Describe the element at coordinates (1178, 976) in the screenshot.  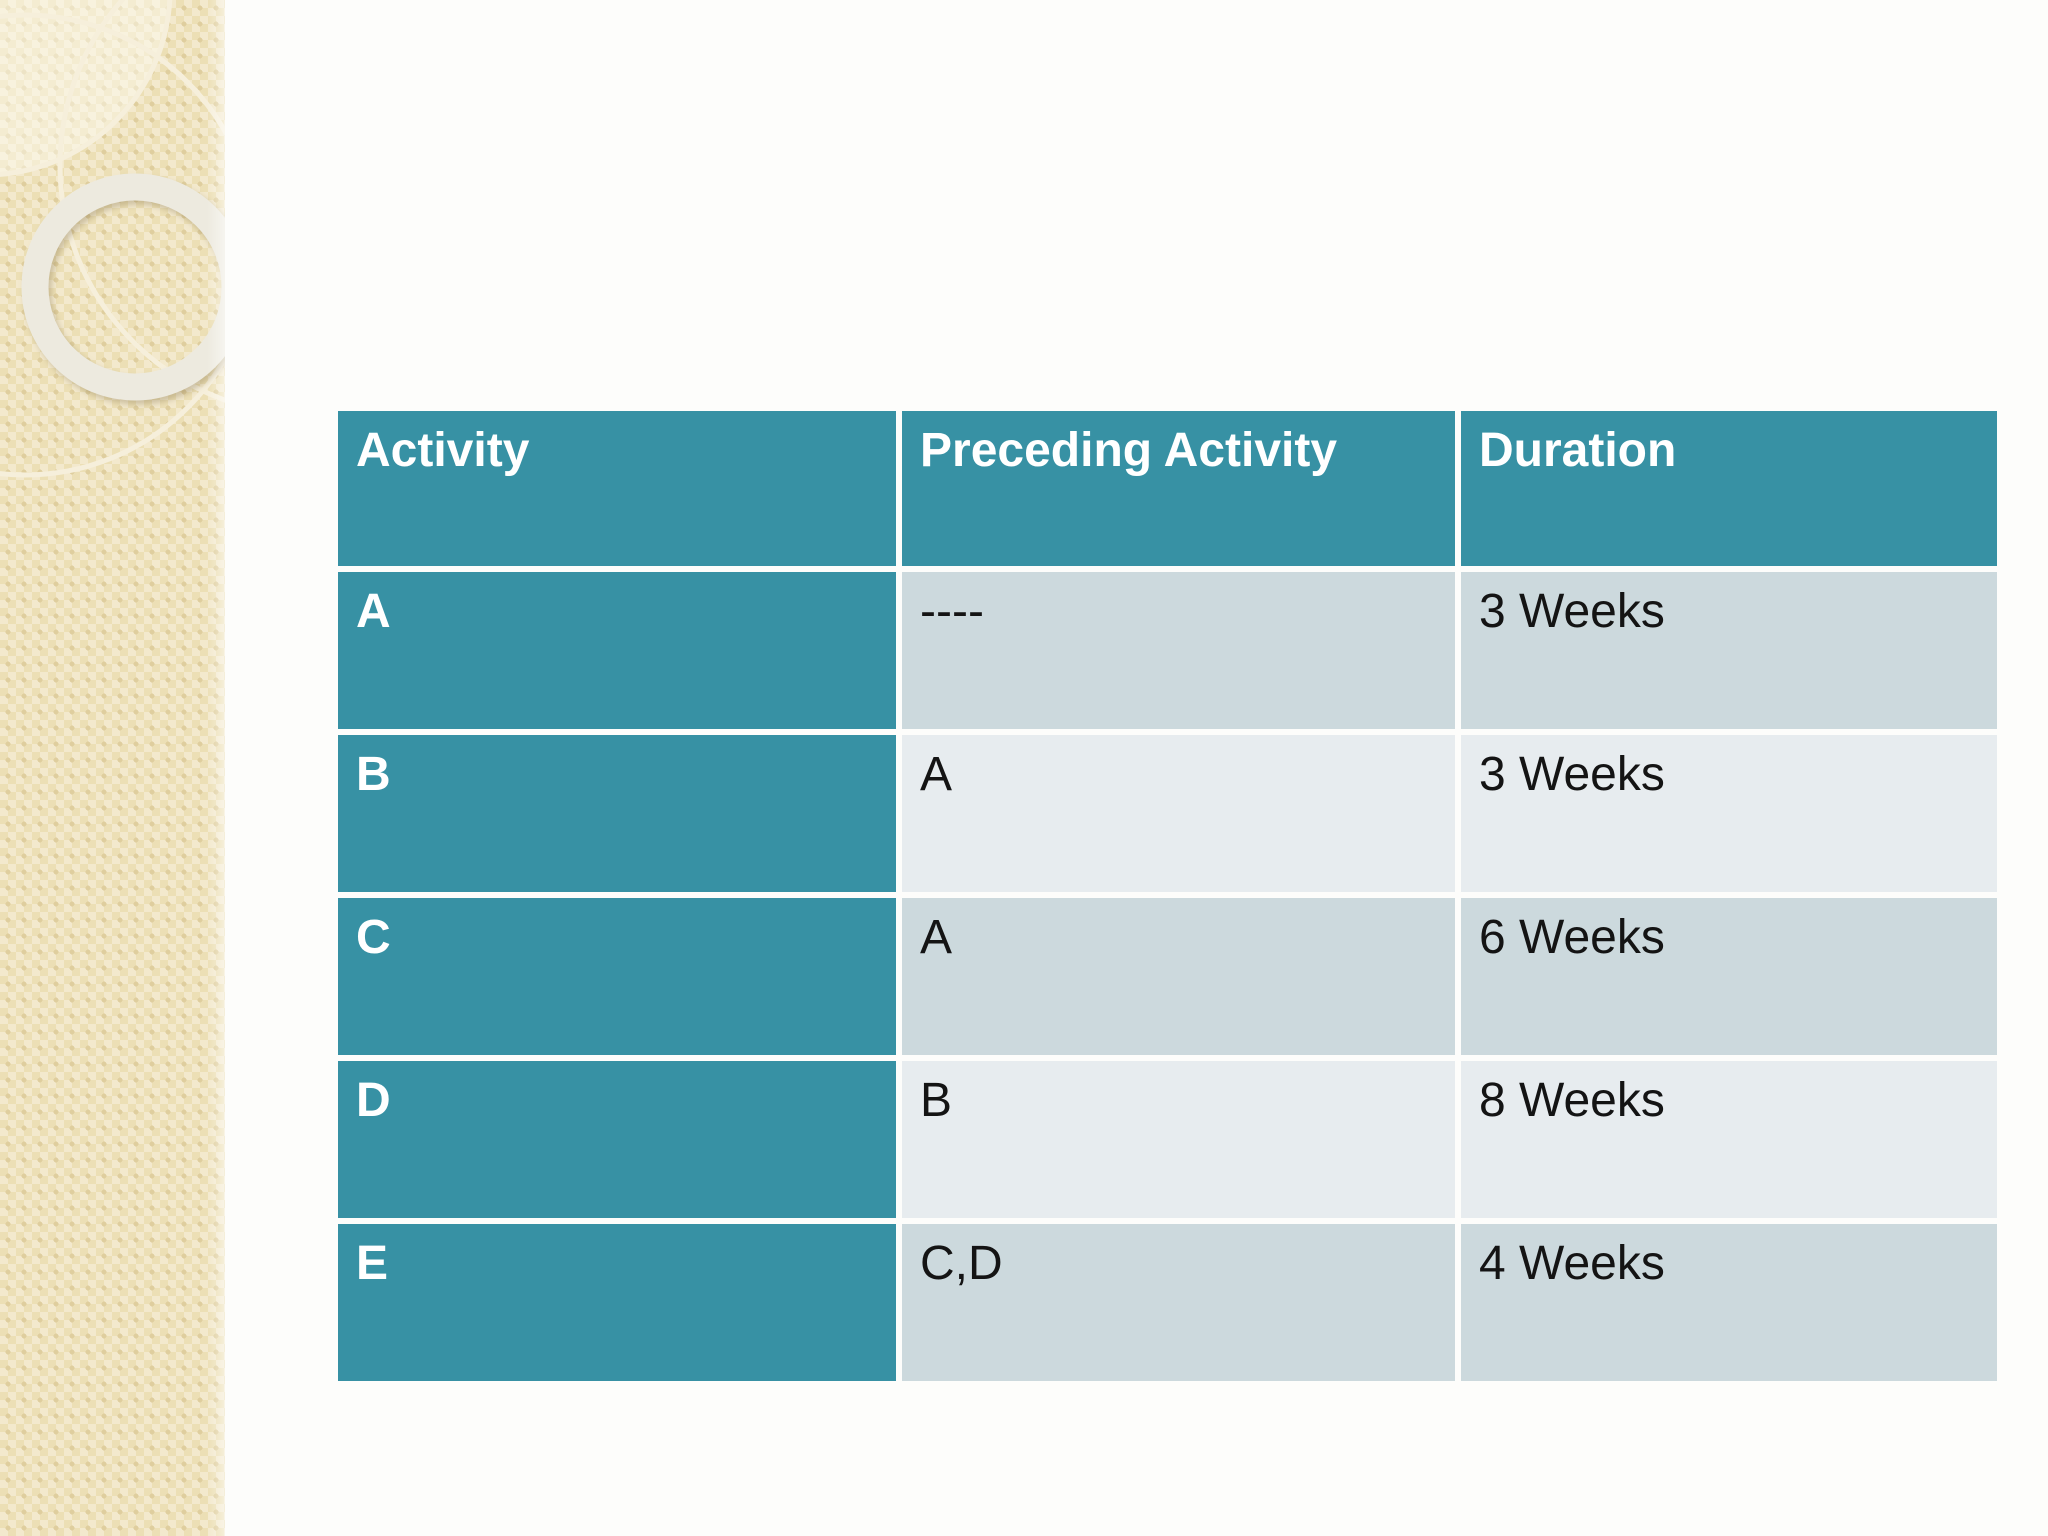
I see `row-c-preceding: A` at that location.